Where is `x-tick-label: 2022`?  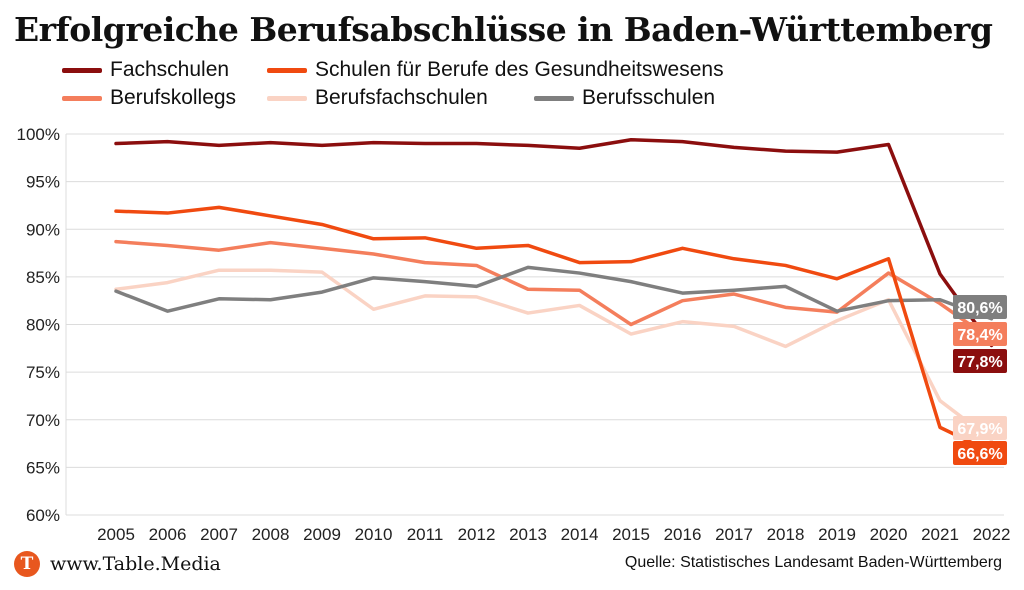
x-tick-label: 2022 is located at coordinates (992, 534).